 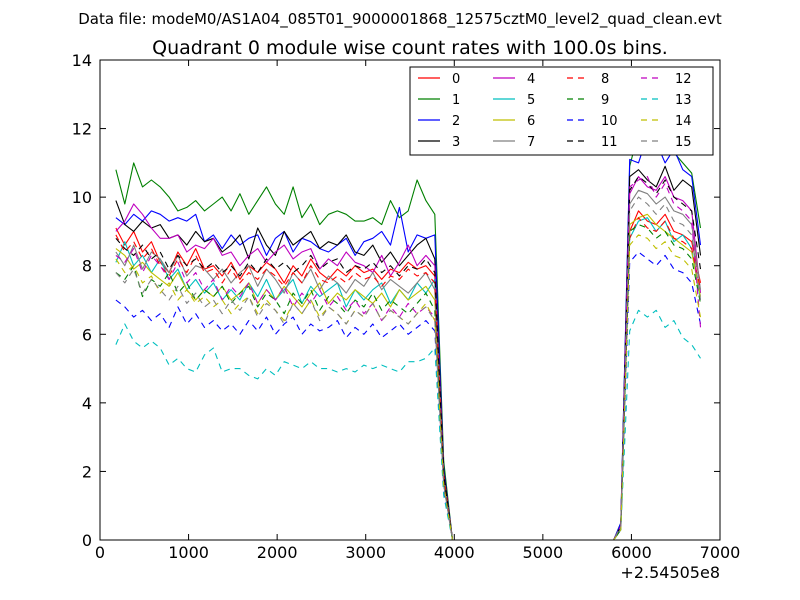 What do you see at coordinates (683, 79) in the screenshot?
I see `legend-label-12: 12` at bounding box center [683, 79].